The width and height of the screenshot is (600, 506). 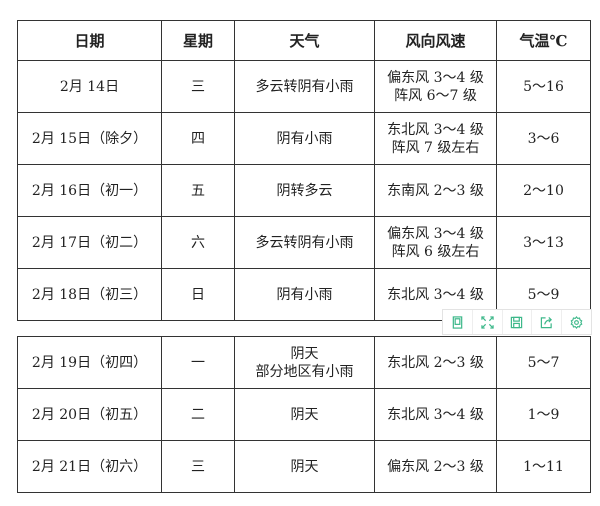 I want to click on weekday-cell: 四, so click(x=198, y=138).